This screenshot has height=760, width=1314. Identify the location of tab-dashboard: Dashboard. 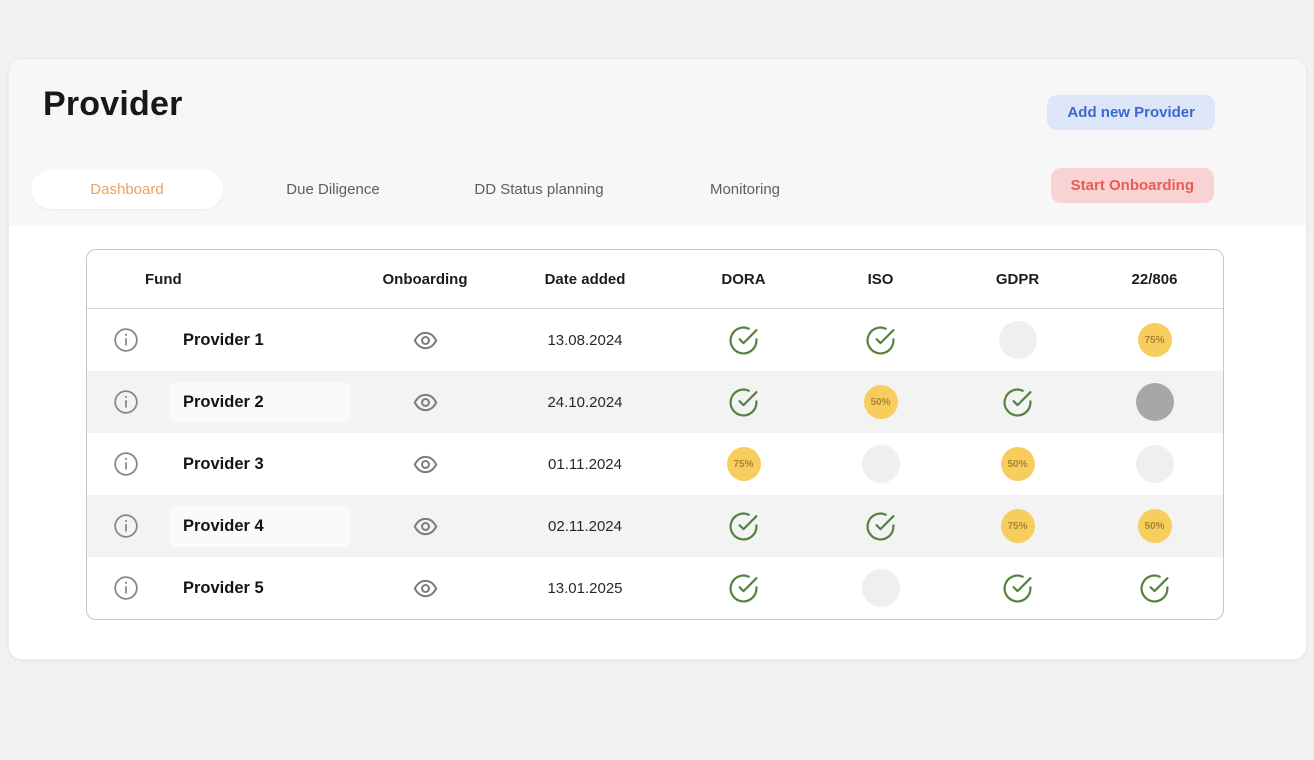
(127, 189).